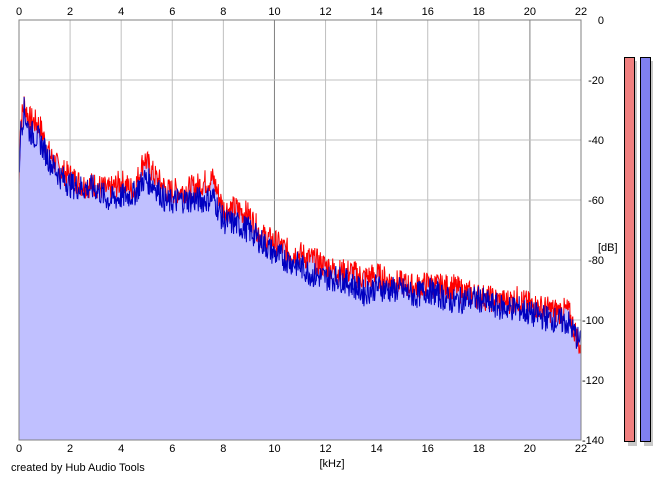 Image resolution: width=664 pixels, height=481 pixels. Describe the element at coordinates (301, 449) in the screenshot. I see `x-tick-labels-bottom: 0 2 4 6 8 10 12 14 16 18 20 22` at that location.